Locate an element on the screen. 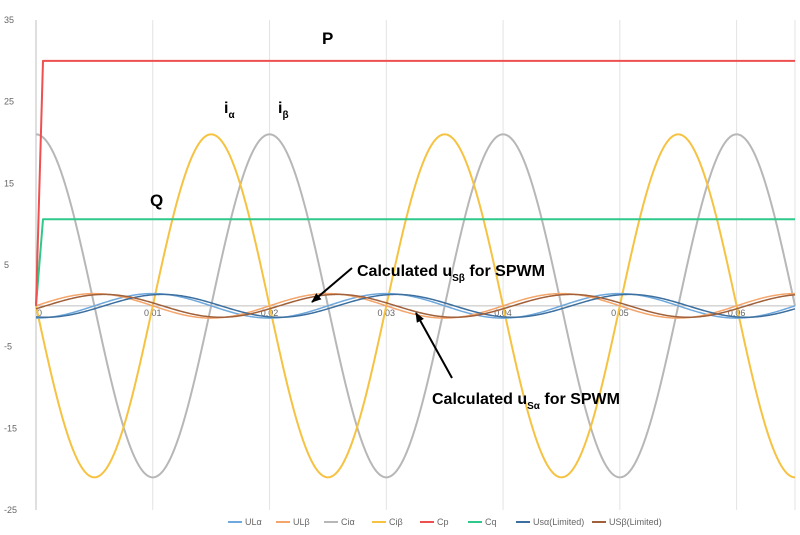  legend-label-usalpha-limited: Usα(Limited) is located at coordinates (558, 522).